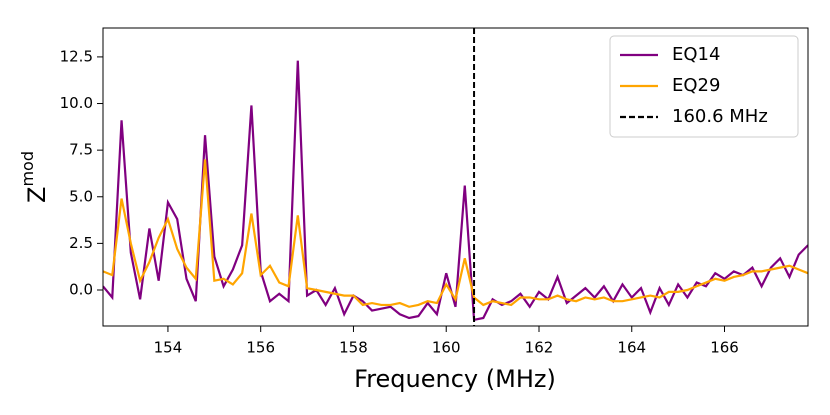  Describe the element at coordinates (168, 348) in the screenshot. I see `x-tick-label: 154` at that location.